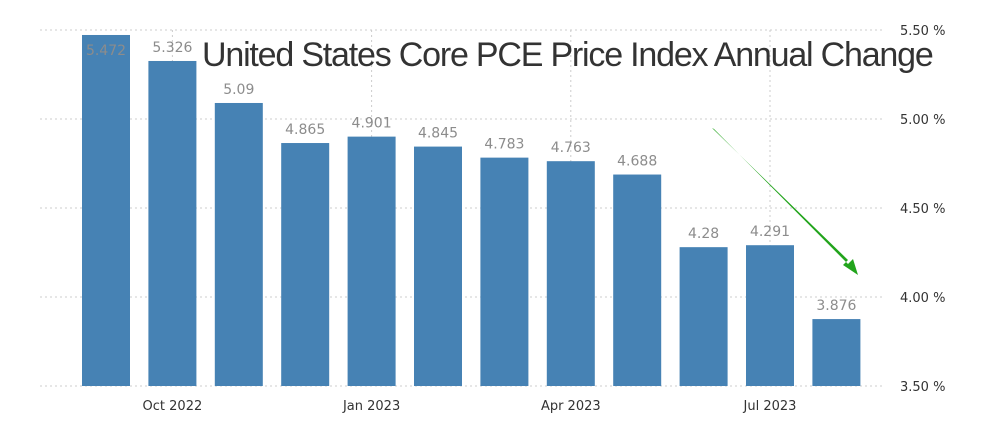 This screenshot has height=433, width=999. What do you see at coordinates (770, 232) in the screenshot?
I see `data-label: 4.291` at bounding box center [770, 232].